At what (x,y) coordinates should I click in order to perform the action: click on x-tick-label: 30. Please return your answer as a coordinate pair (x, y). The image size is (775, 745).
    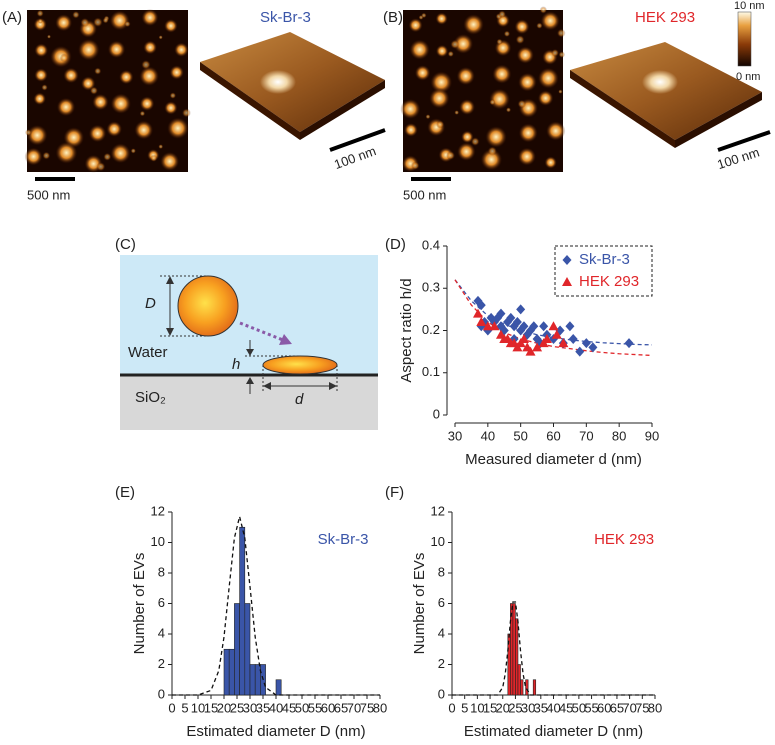
    Looking at the image, I should click on (455, 435).